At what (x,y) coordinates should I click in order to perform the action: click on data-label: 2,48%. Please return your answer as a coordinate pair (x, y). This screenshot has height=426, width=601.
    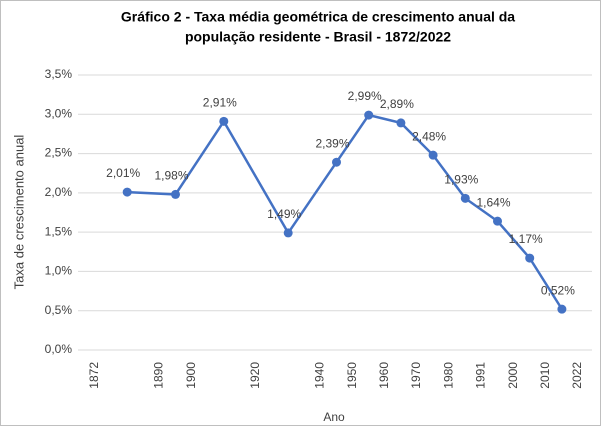
    Looking at the image, I should click on (429, 136).